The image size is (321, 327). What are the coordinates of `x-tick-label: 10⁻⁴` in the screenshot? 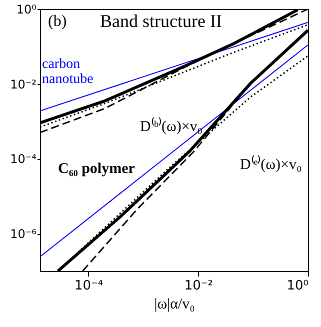 It's located at (89, 286).